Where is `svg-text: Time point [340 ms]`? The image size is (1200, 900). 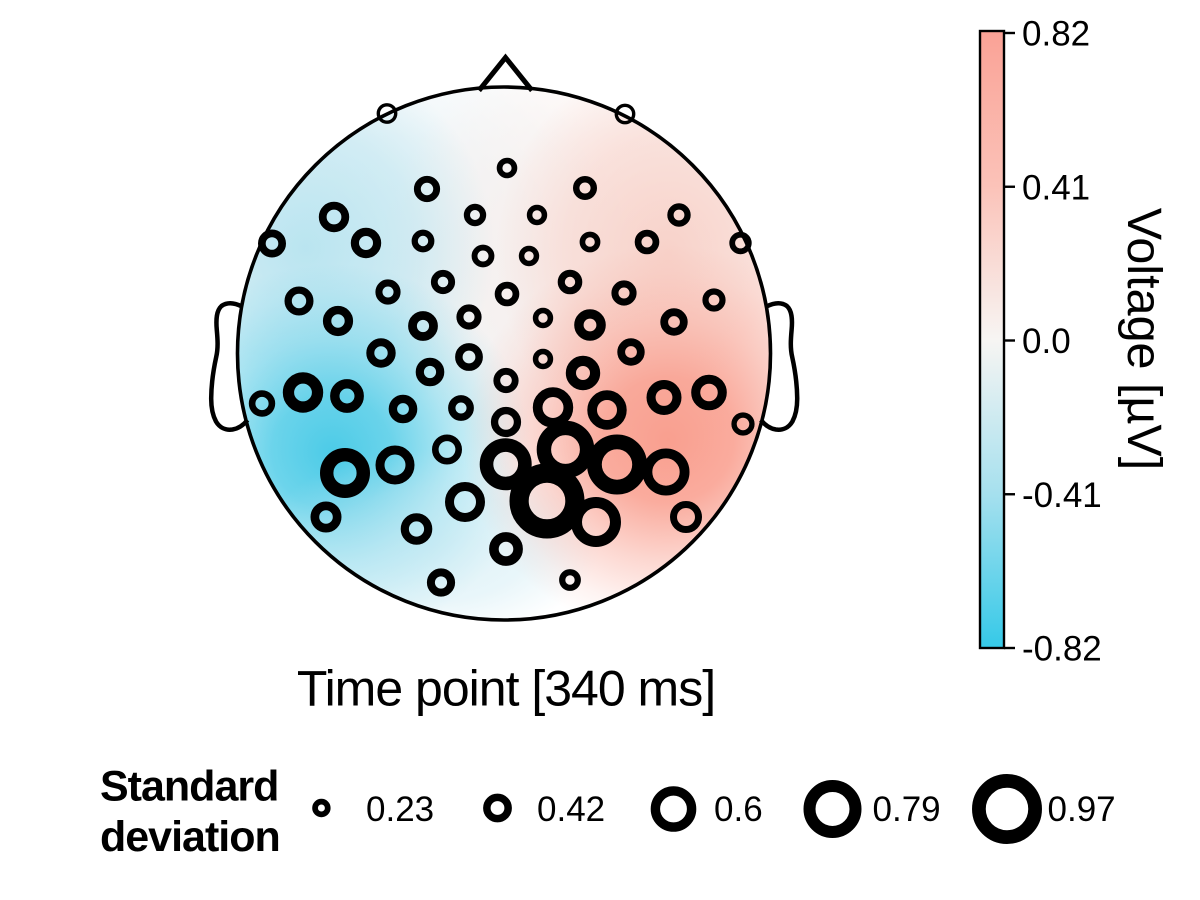
svg-text: Time point [340 ms] is located at coordinates (506, 689).